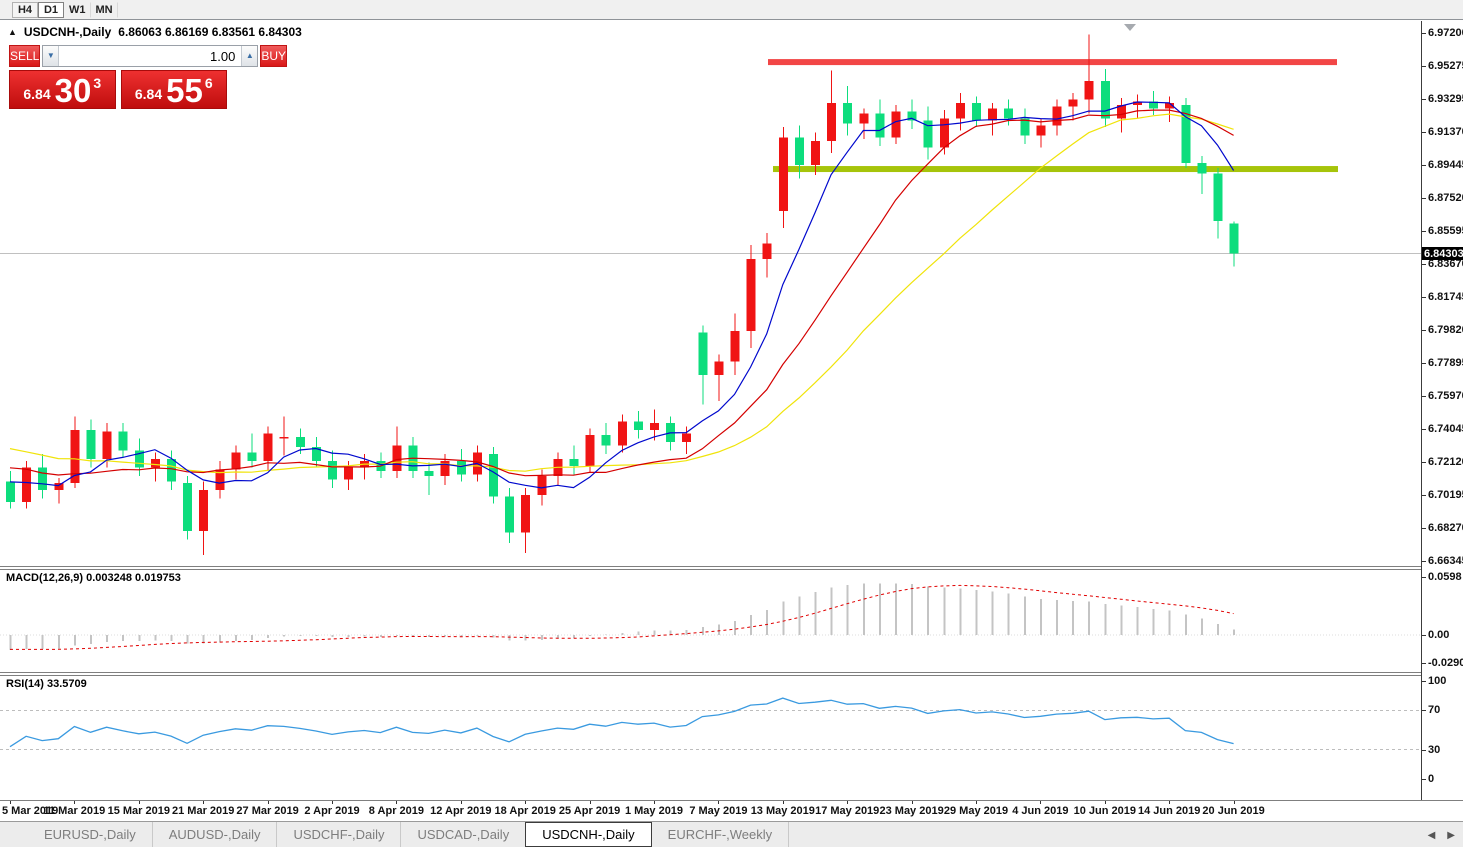 The height and width of the screenshot is (847, 1463). What do you see at coordinates (1451, 835) in the screenshot?
I see `tab-scroll-right-icon: ▶` at bounding box center [1451, 835].